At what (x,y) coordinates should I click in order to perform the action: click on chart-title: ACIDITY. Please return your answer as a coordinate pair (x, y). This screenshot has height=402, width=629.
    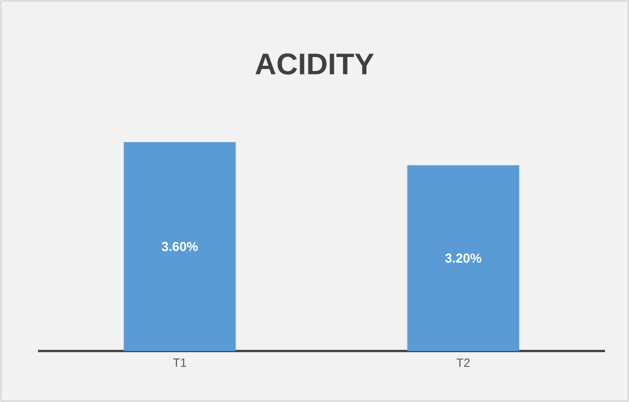
    Looking at the image, I should click on (314, 64).